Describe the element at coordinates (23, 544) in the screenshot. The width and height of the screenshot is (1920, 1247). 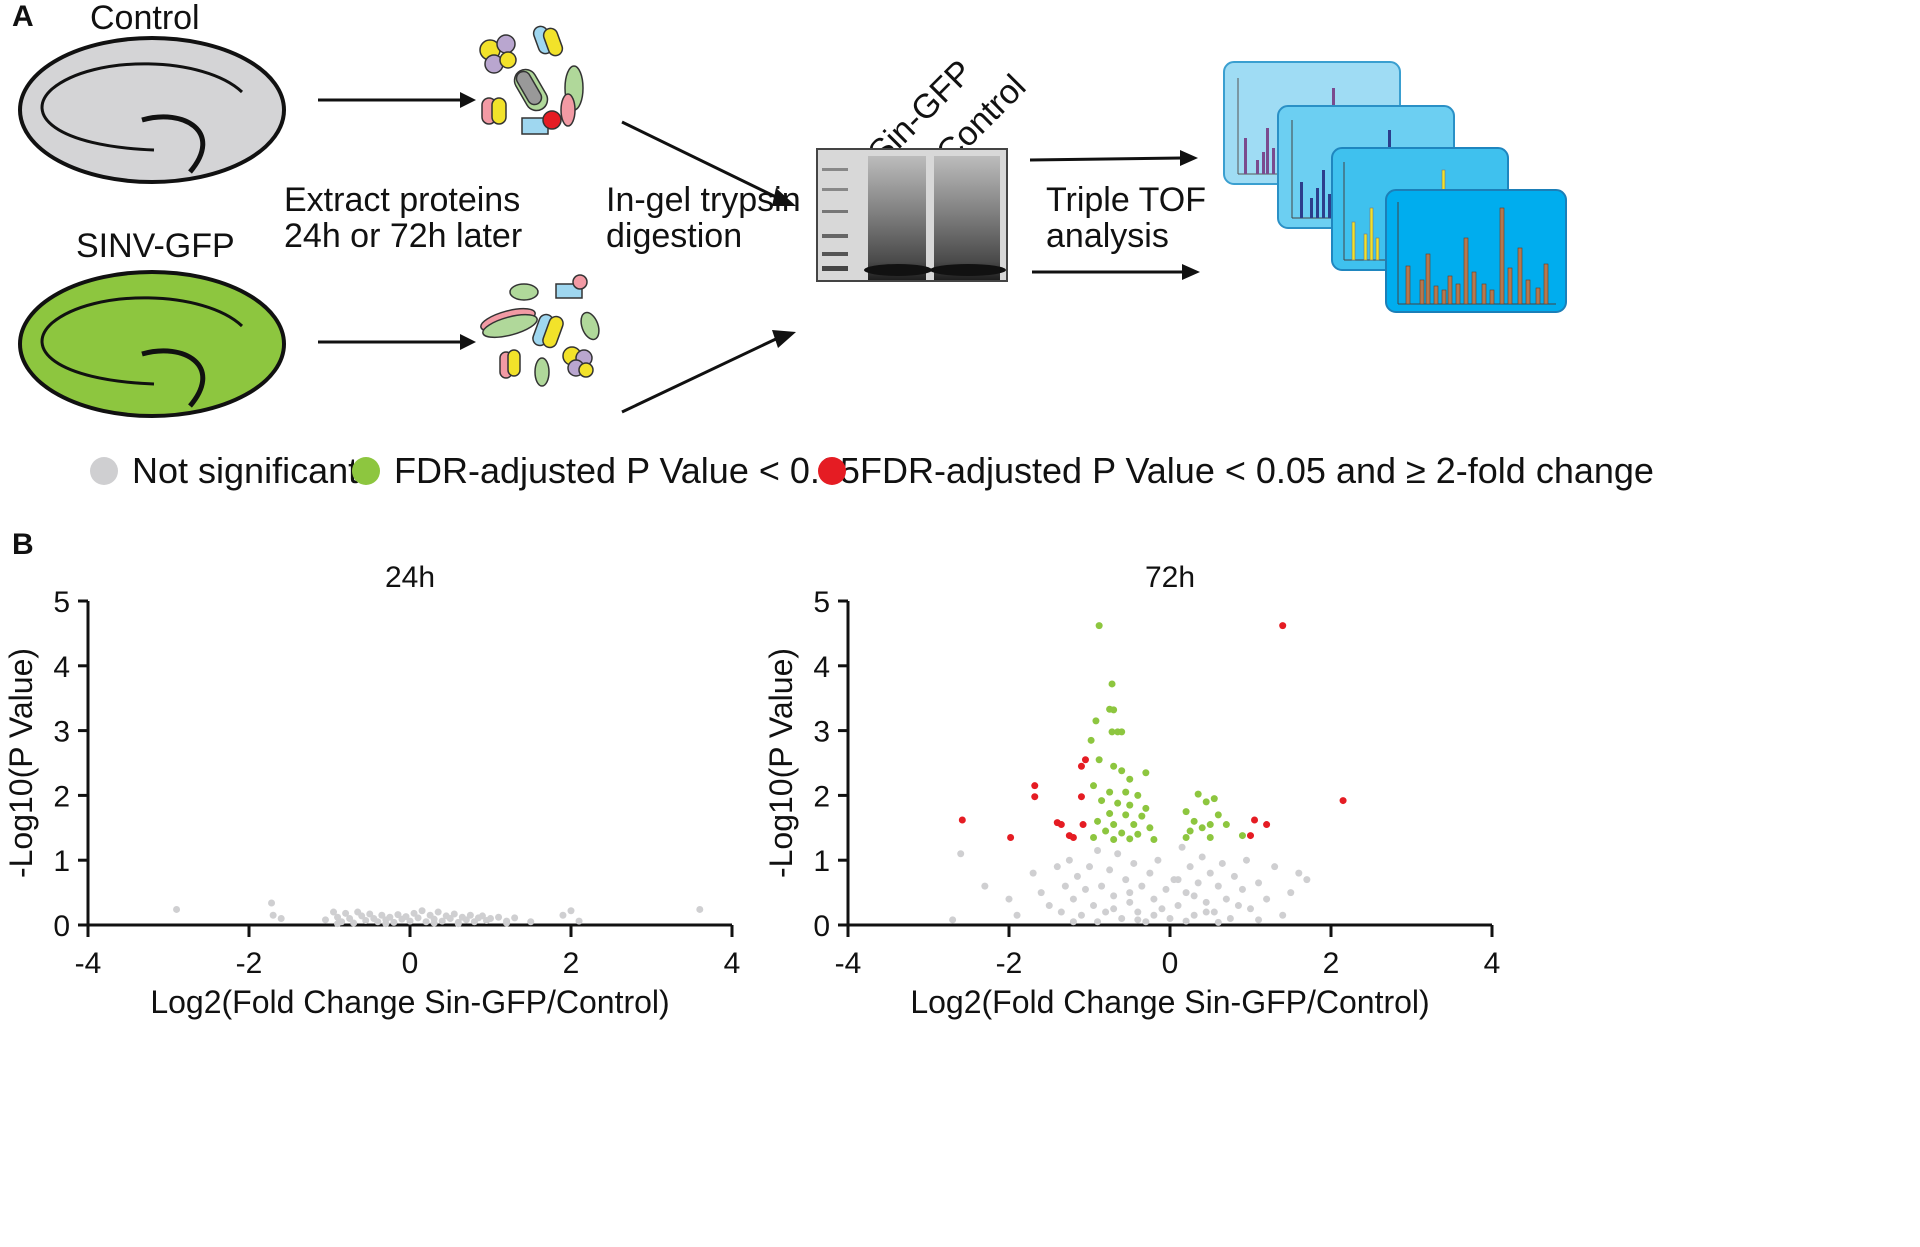
I see `panel-b-label: B` at that location.